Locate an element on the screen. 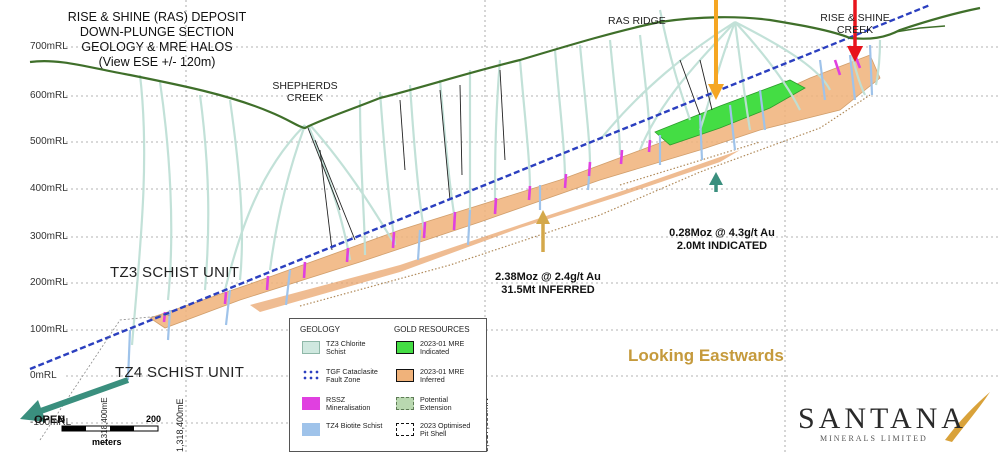 The width and height of the screenshot is (1001, 453). title-line-2: DOWN-PLUNGE SECTION is located at coordinates (157, 32).